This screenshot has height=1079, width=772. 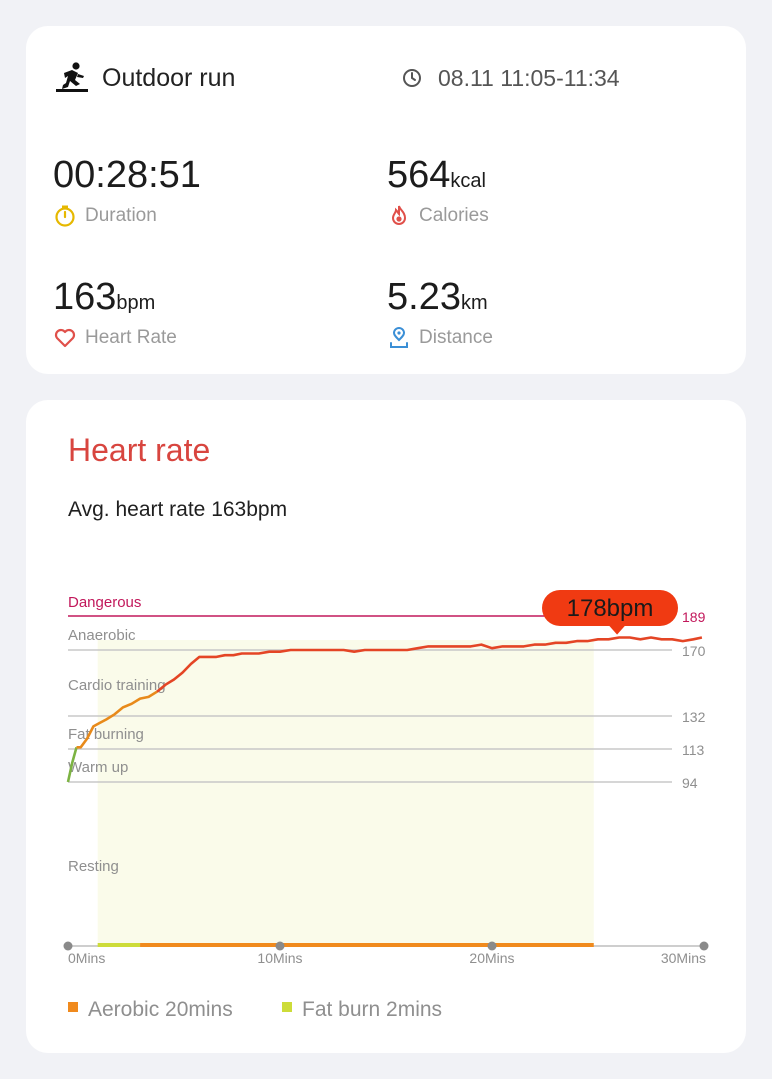 I want to click on zone-label: Fat burning, so click(x=106, y=734).